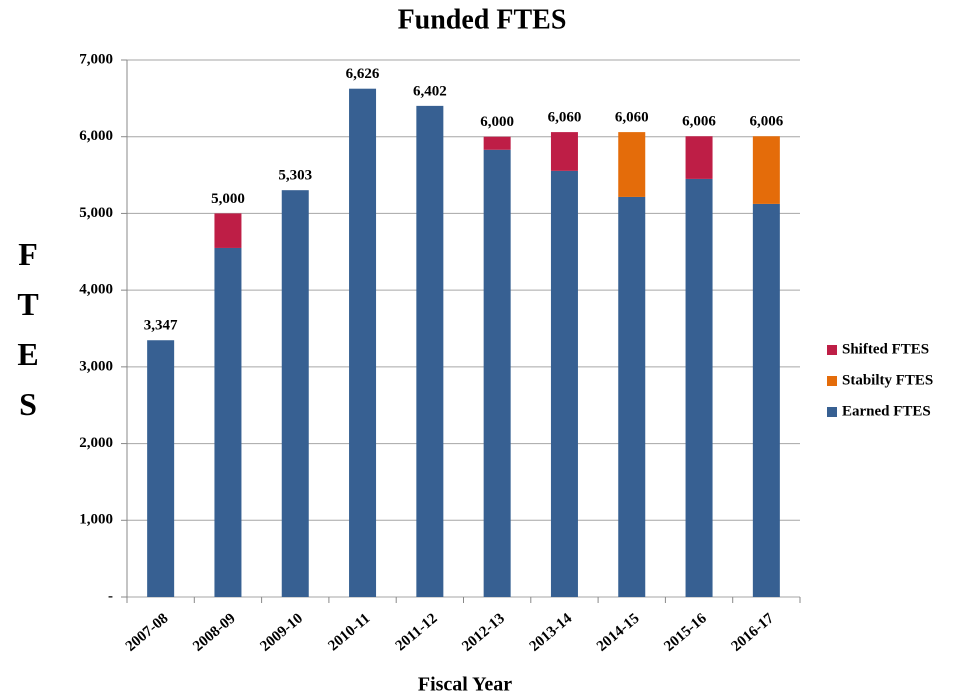 The width and height of the screenshot is (969, 699). I want to click on x-tick-label: 2007-08, so click(147, 632).